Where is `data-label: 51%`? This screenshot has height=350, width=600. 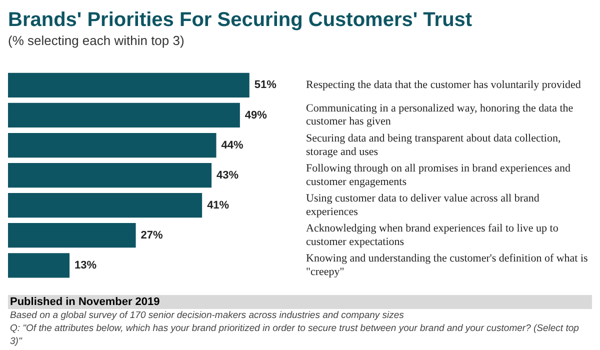 data-label: 51% is located at coordinates (265, 85).